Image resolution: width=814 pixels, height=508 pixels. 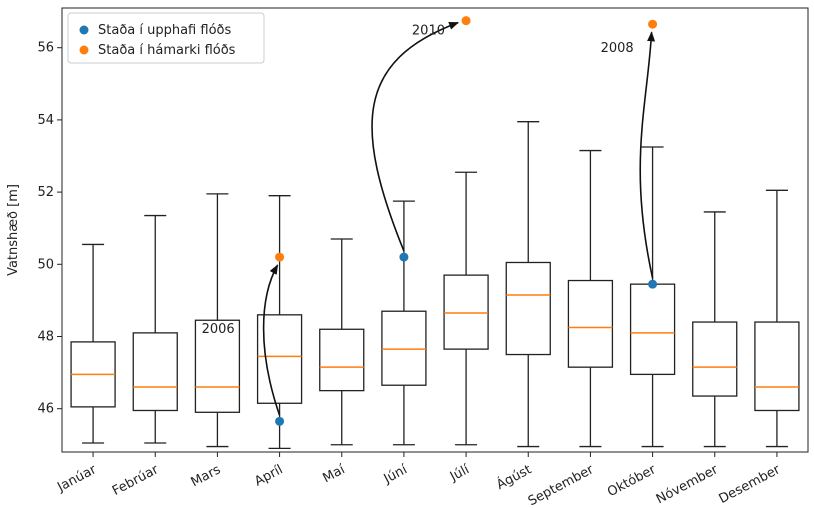 What do you see at coordinates (687, 484) in the screenshot?
I see `x-tick-label: Nóvember` at bounding box center [687, 484].